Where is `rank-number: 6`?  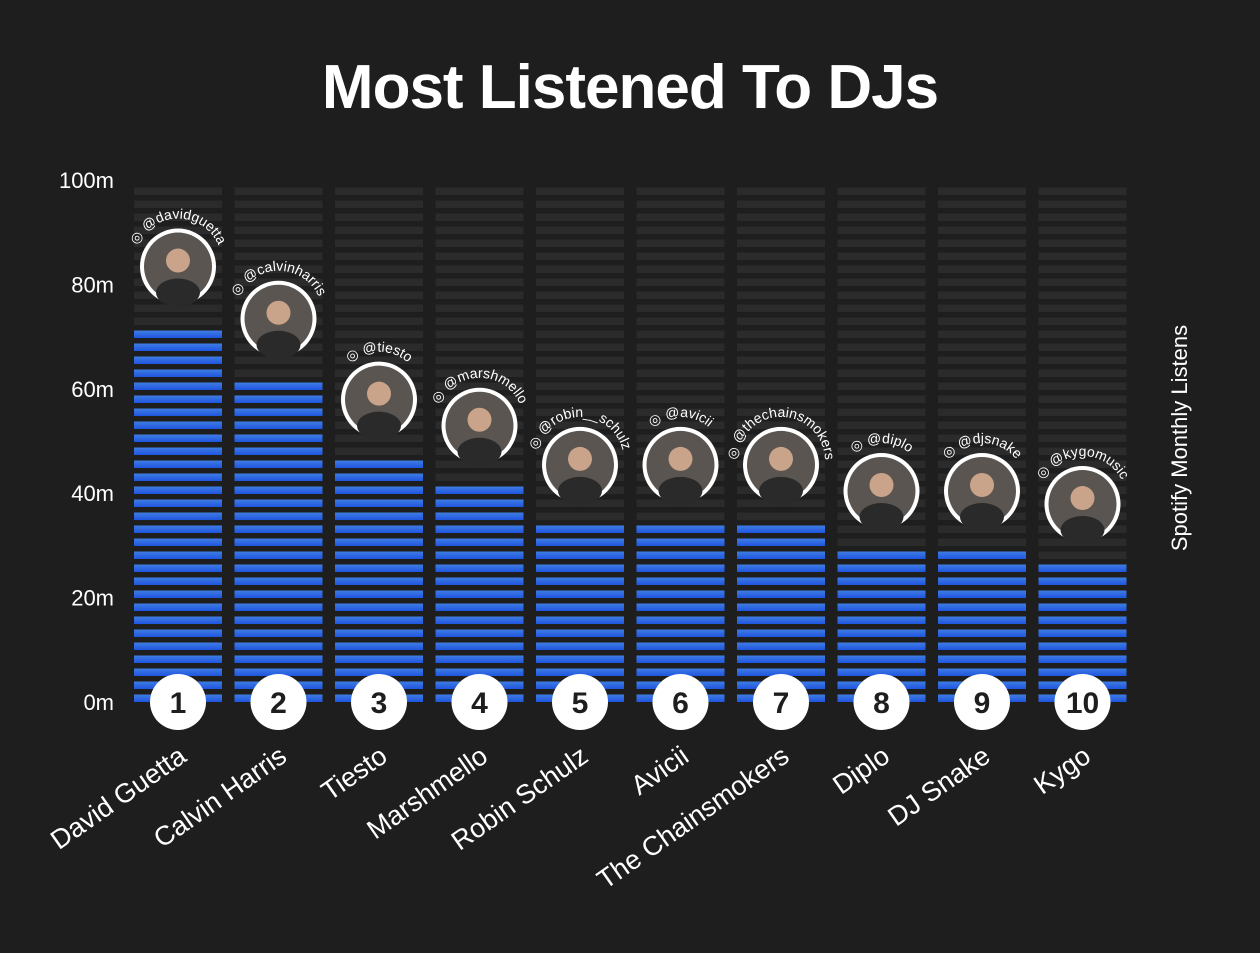 rank-number: 6 is located at coordinates (680, 703).